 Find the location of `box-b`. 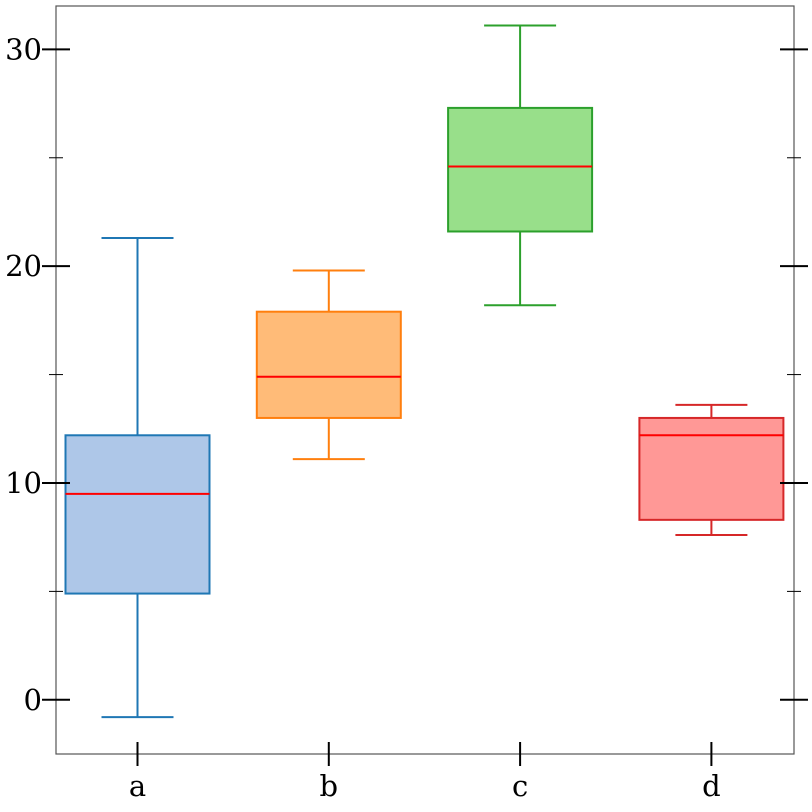

box-b is located at coordinates (328, 365).